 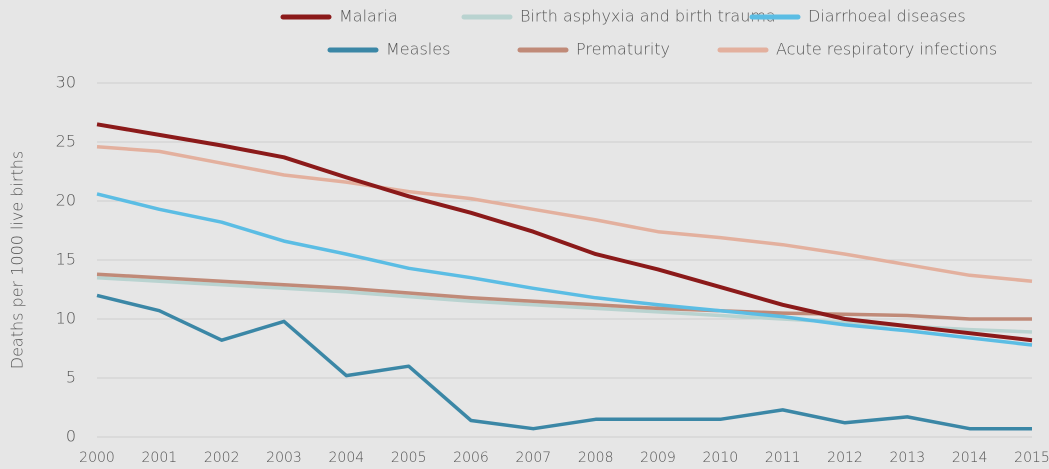 What do you see at coordinates (66, 141) in the screenshot?
I see `y-tick-label: 25` at bounding box center [66, 141].